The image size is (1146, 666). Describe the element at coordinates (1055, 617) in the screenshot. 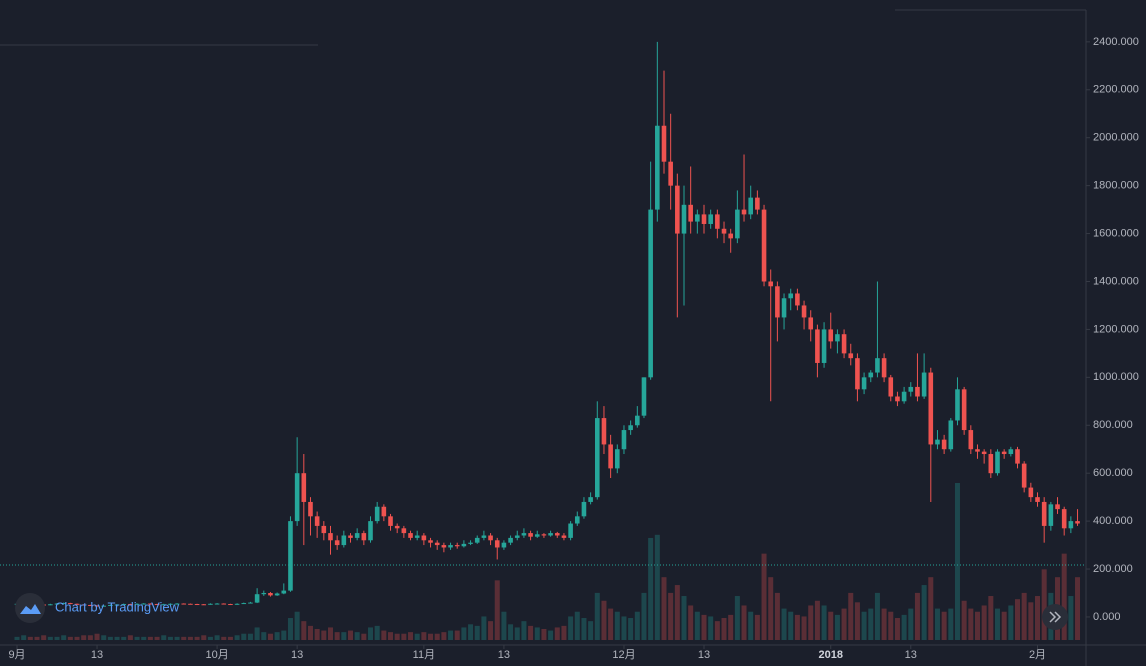

I see `scroll-icon` at that location.